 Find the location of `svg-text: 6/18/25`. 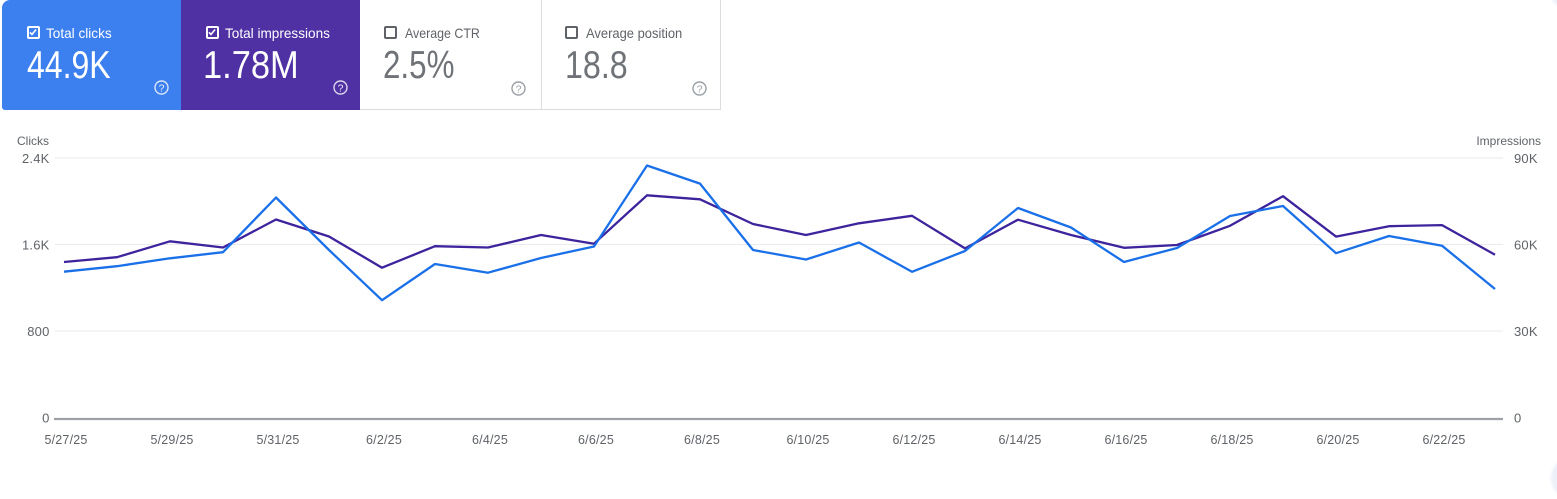

svg-text: 6/18/25 is located at coordinates (1231, 440).